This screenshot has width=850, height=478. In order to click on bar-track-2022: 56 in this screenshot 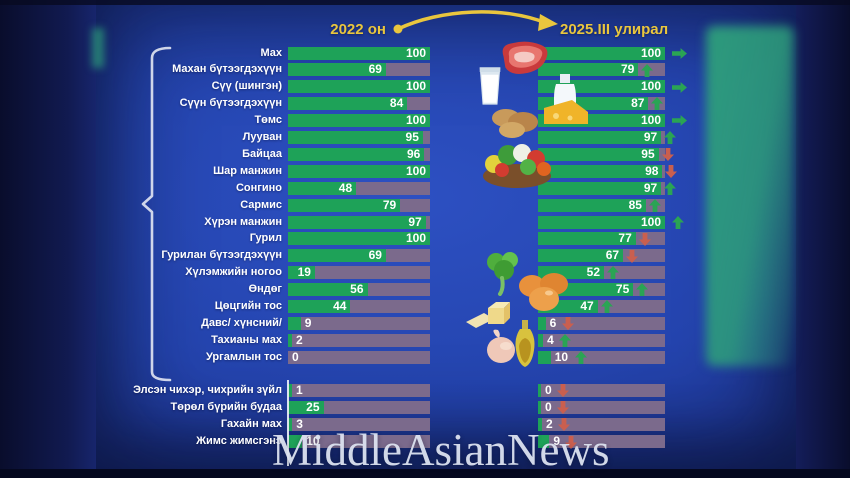, I will do `click(359, 290)`.